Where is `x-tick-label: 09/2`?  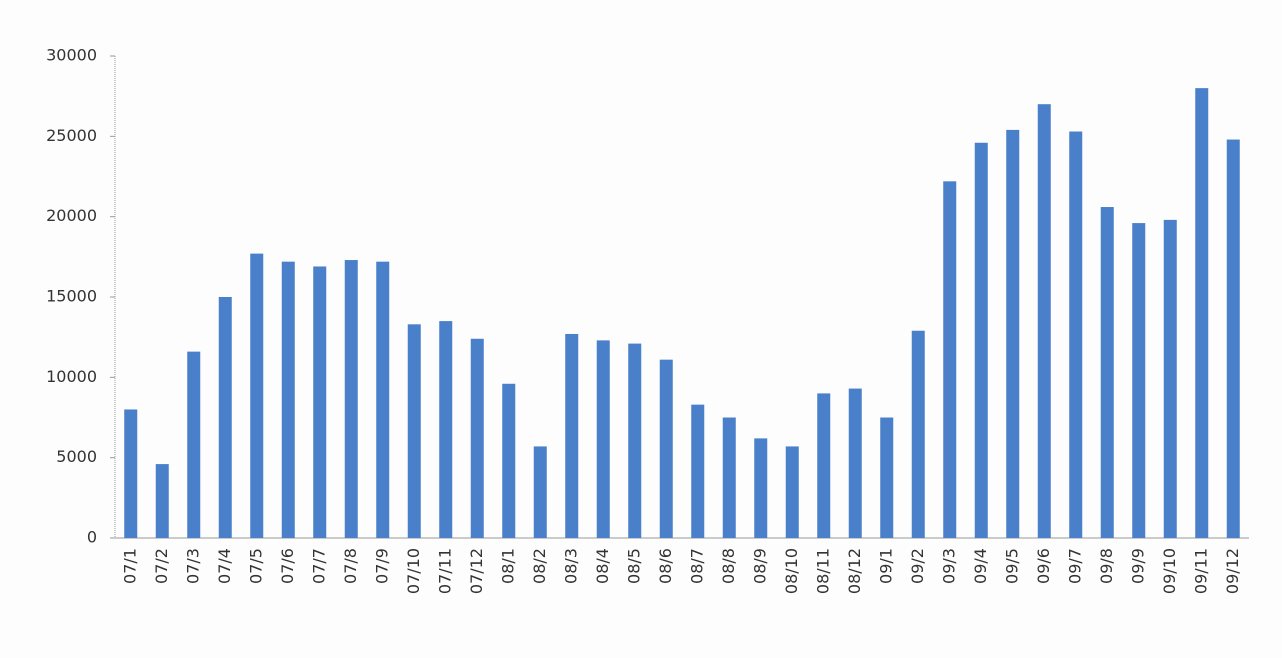
x-tick-label: 09/2 is located at coordinates (917, 566).